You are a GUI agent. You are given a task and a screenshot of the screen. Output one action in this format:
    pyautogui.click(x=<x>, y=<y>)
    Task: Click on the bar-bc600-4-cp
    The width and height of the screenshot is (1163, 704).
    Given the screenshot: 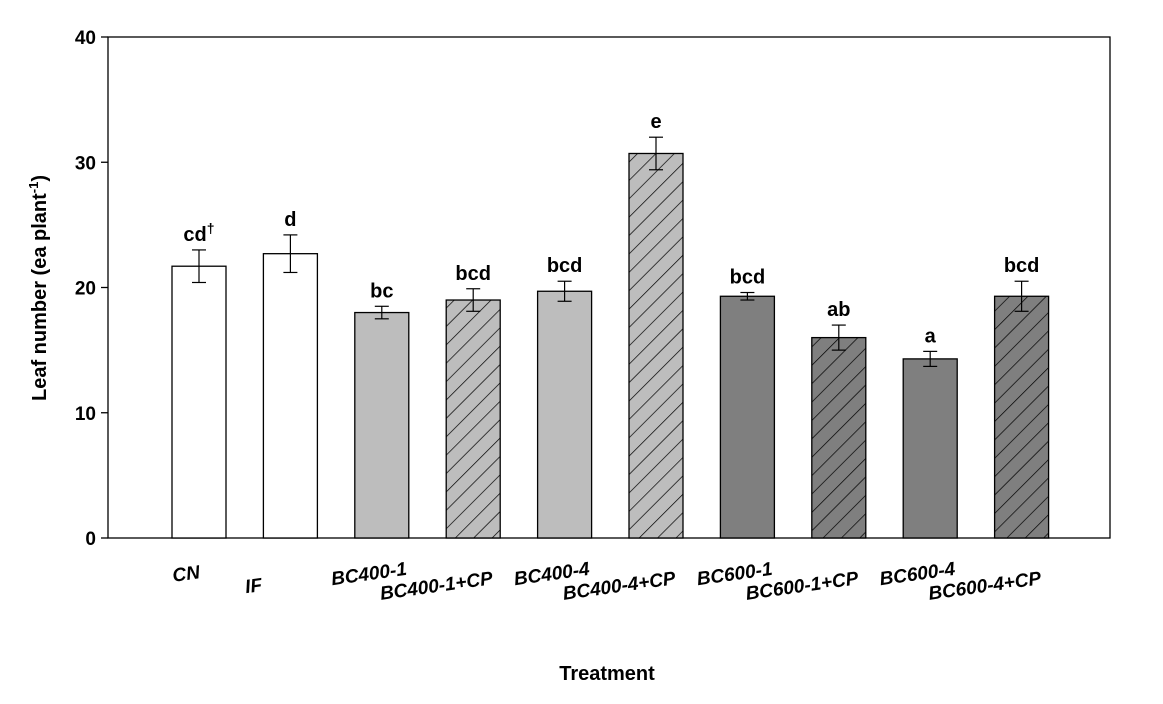 What is the action you would take?
    pyautogui.click(x=1021, y=417)
    